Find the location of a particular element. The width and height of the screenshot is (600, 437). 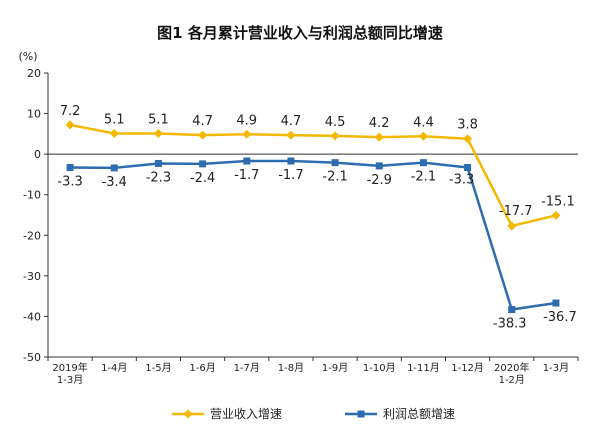

x-tick-label: 1-12月 is located at coordinates (467, 368).